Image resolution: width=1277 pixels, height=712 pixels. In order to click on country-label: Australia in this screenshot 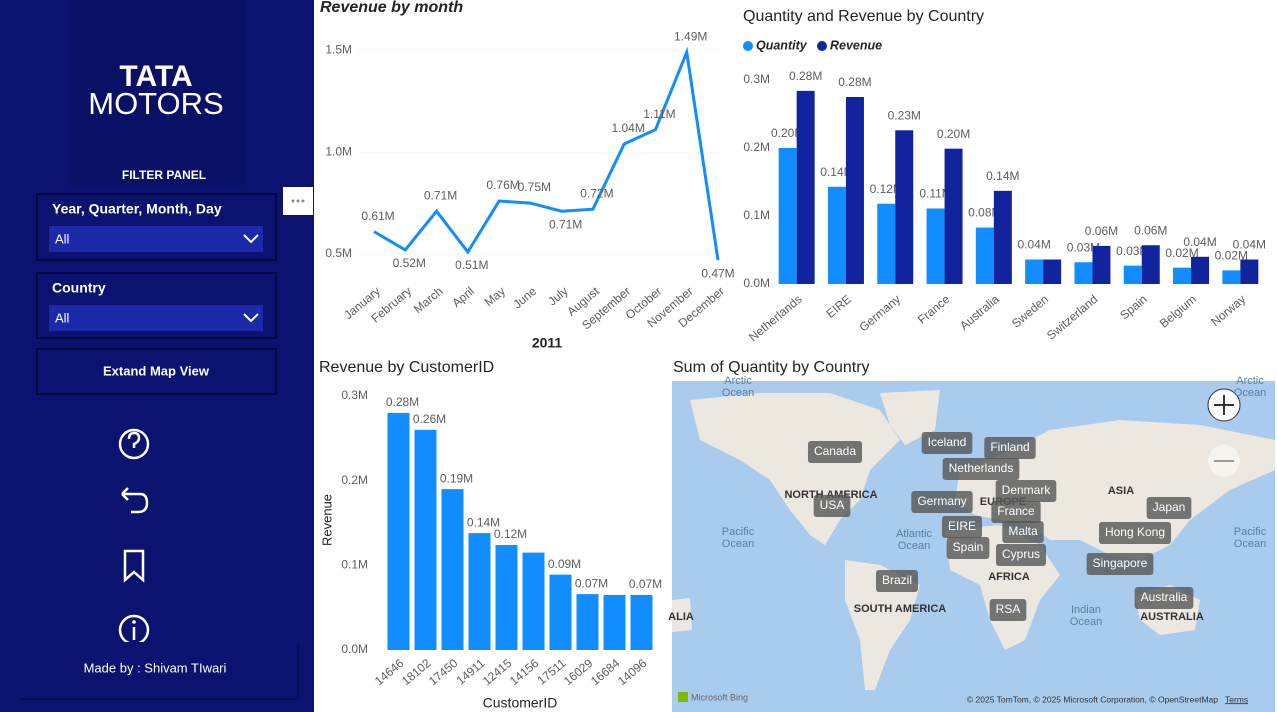, I will do `click(1164, 597)`.